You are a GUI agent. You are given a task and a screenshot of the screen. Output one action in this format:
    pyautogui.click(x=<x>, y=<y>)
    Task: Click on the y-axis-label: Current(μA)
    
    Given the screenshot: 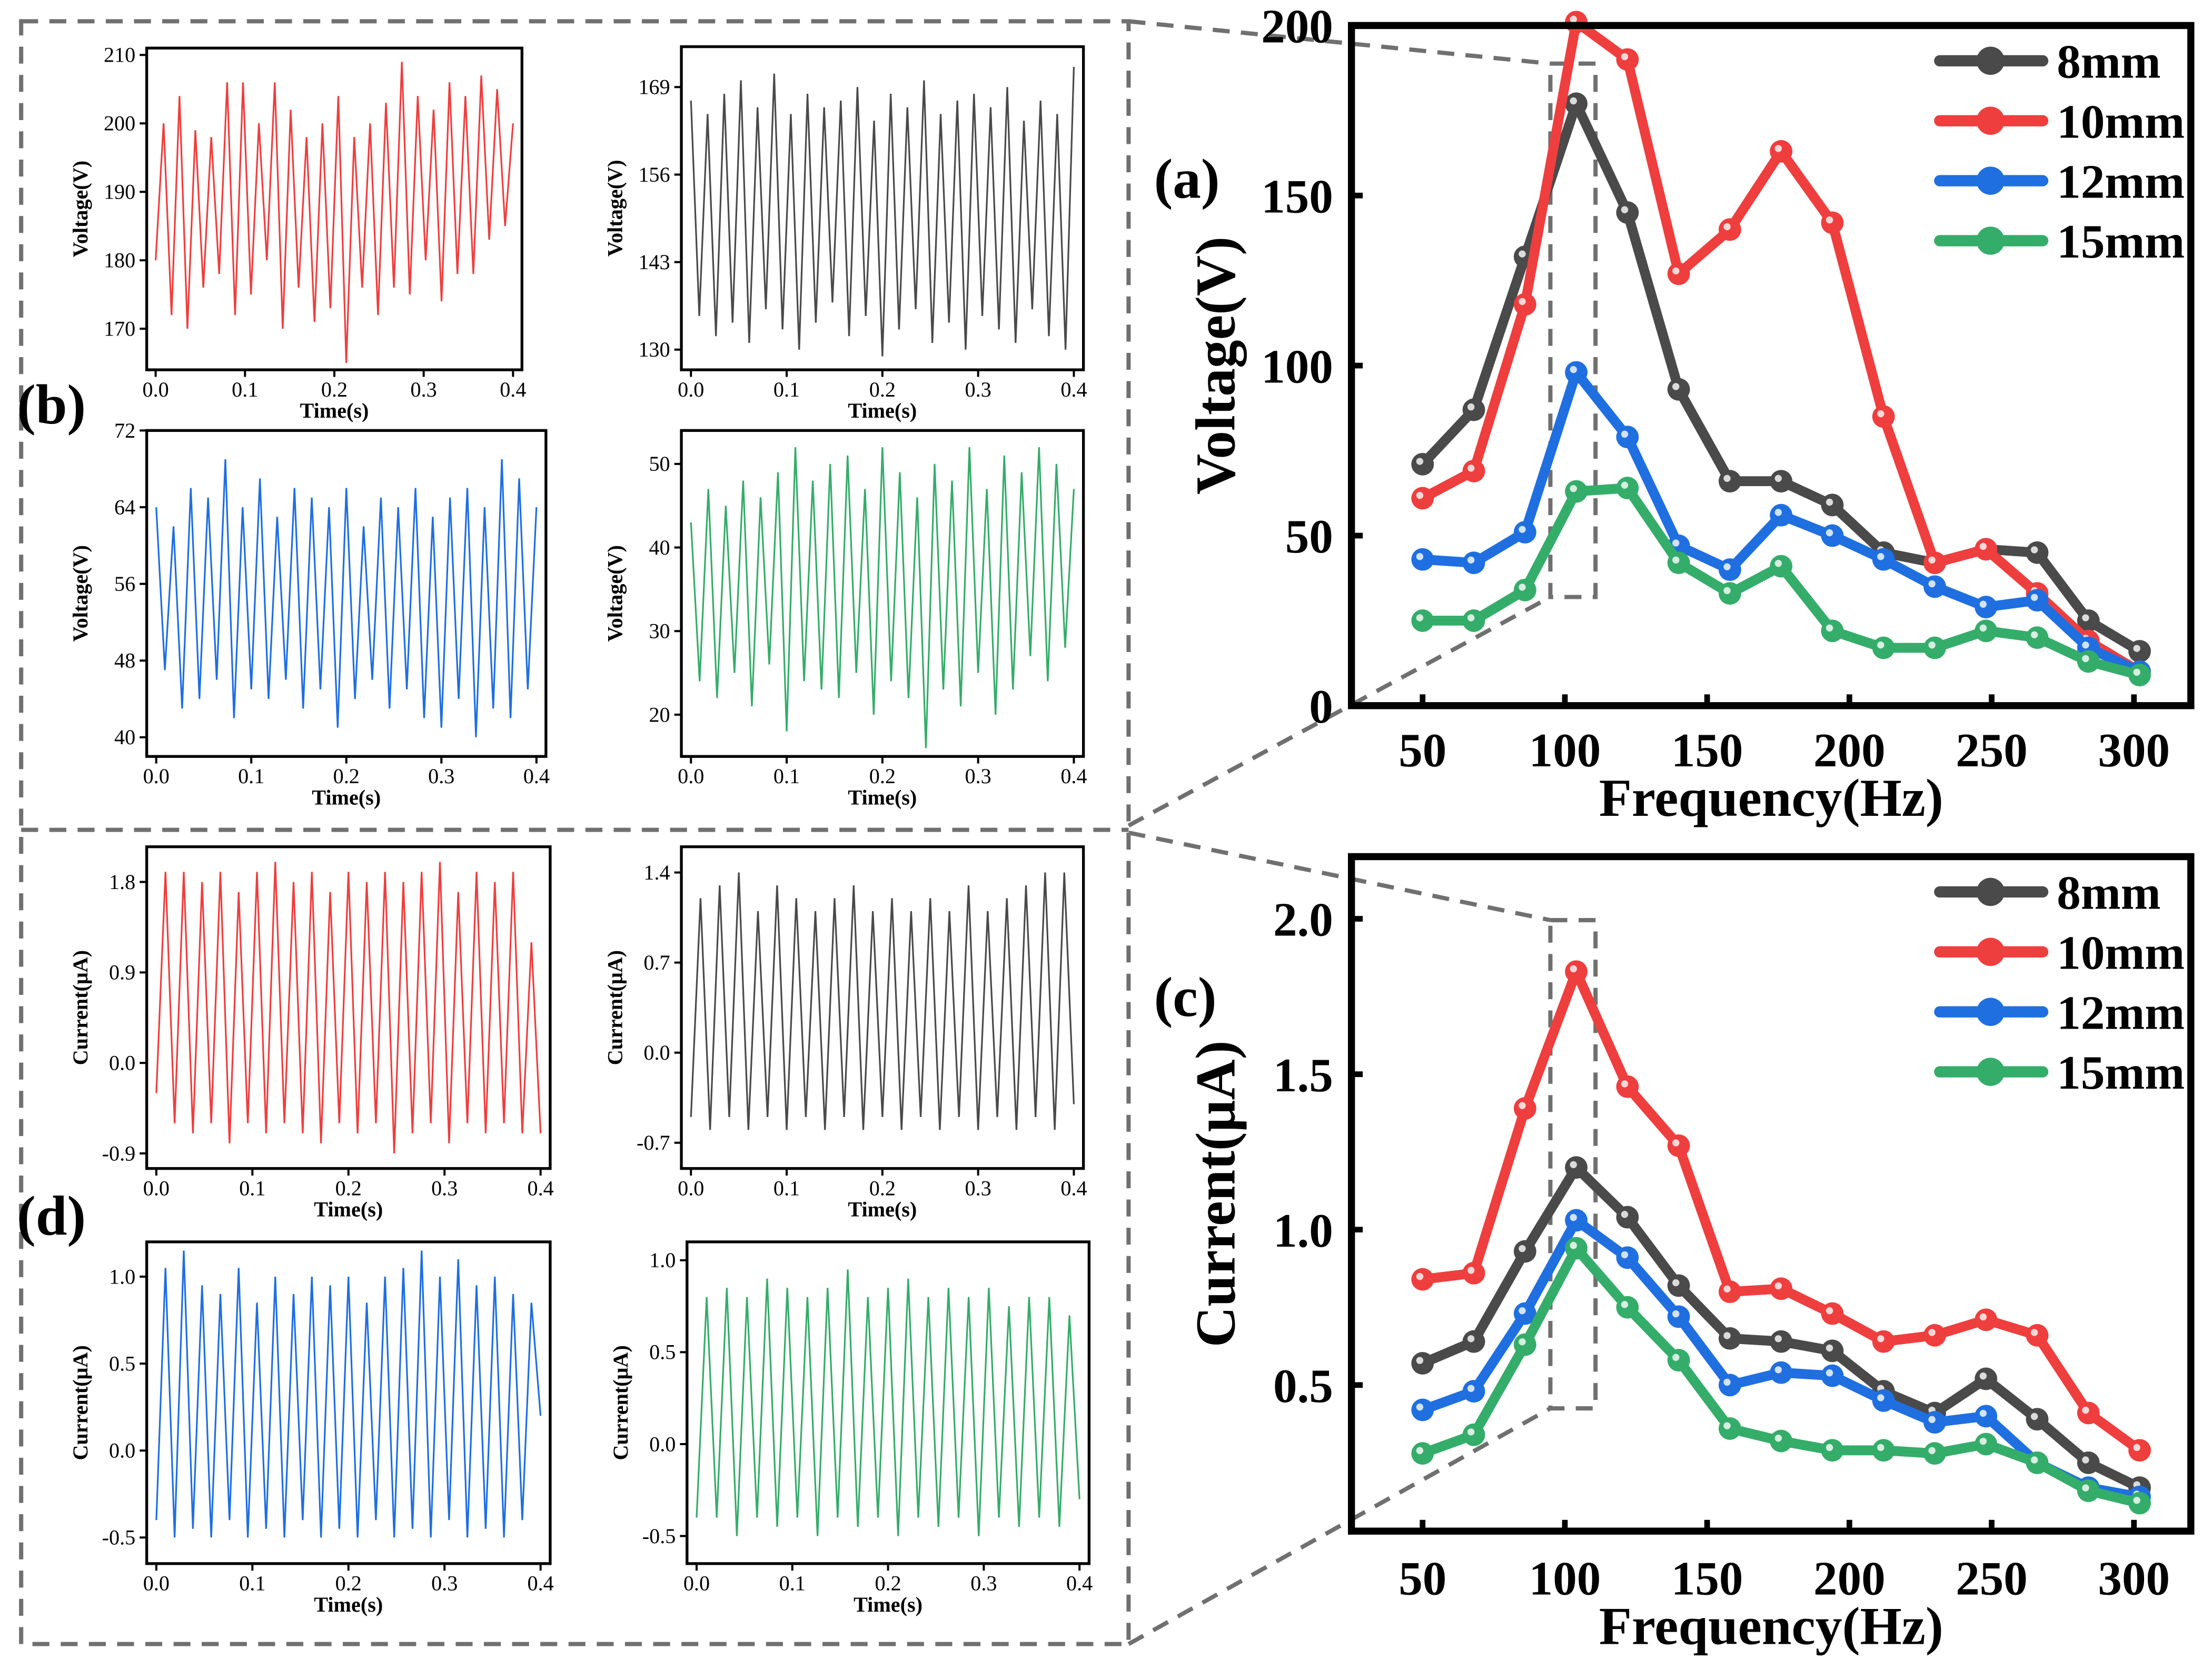 What is the action you would take?
    pyautogui.click(x=80, y=1007)
    